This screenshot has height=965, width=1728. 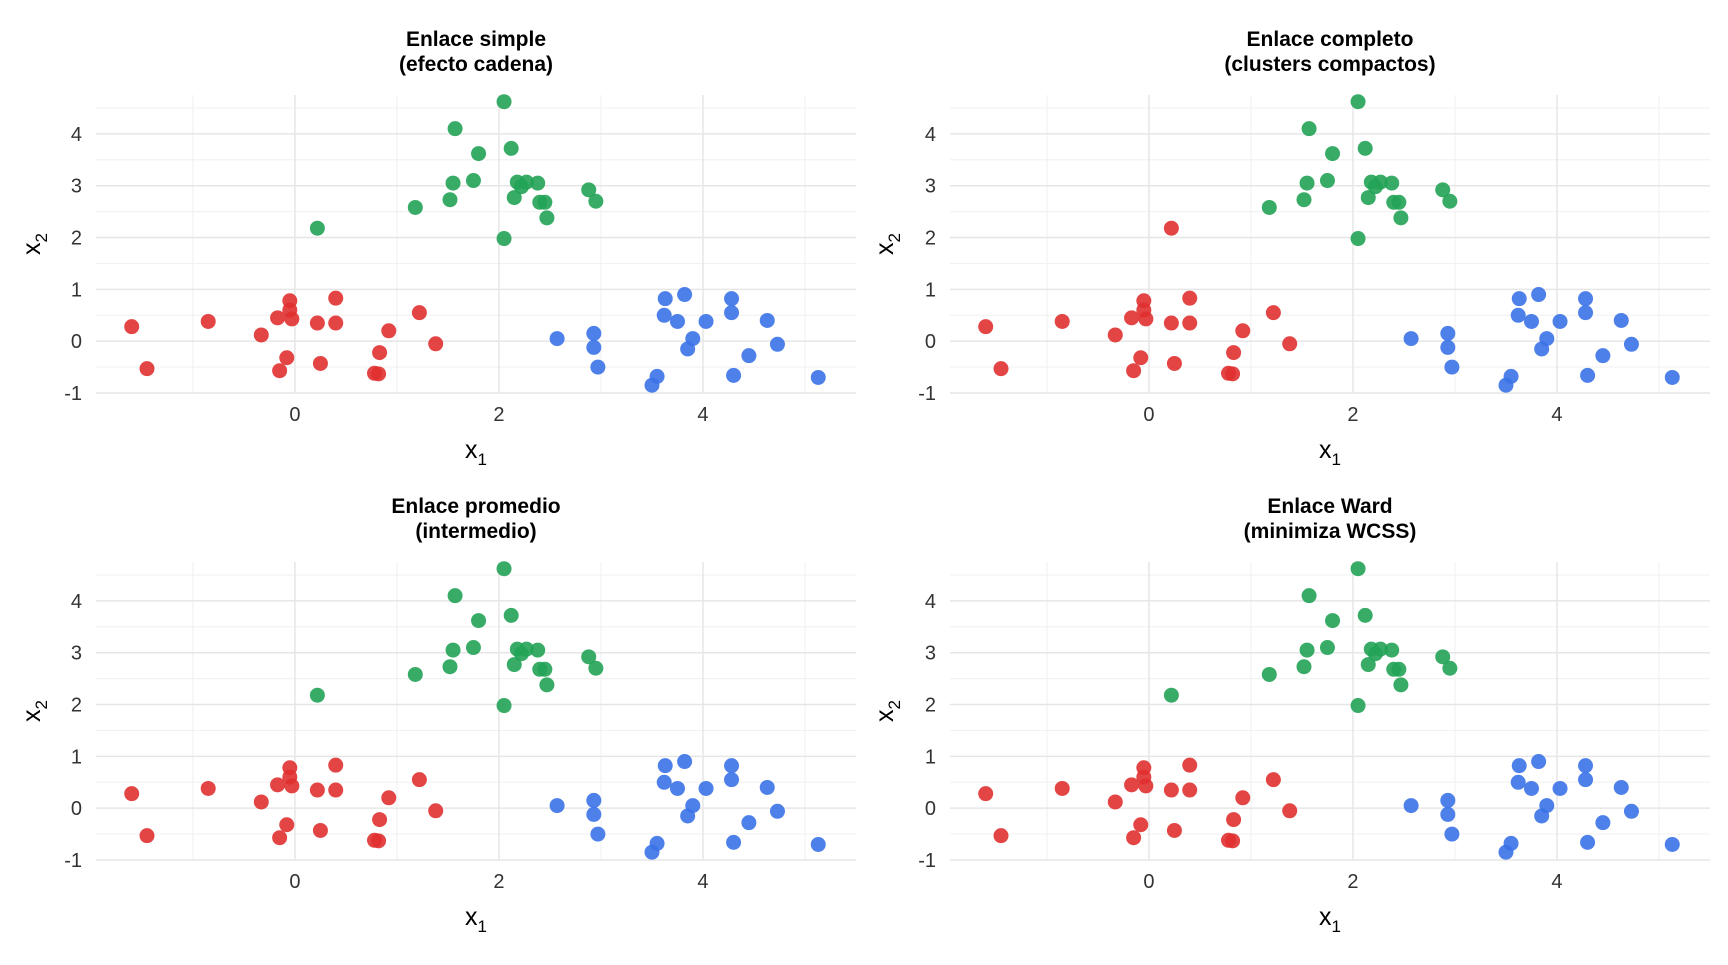 I want to click on chart-title: Enlace Ward, so click(x=1329, y=506).